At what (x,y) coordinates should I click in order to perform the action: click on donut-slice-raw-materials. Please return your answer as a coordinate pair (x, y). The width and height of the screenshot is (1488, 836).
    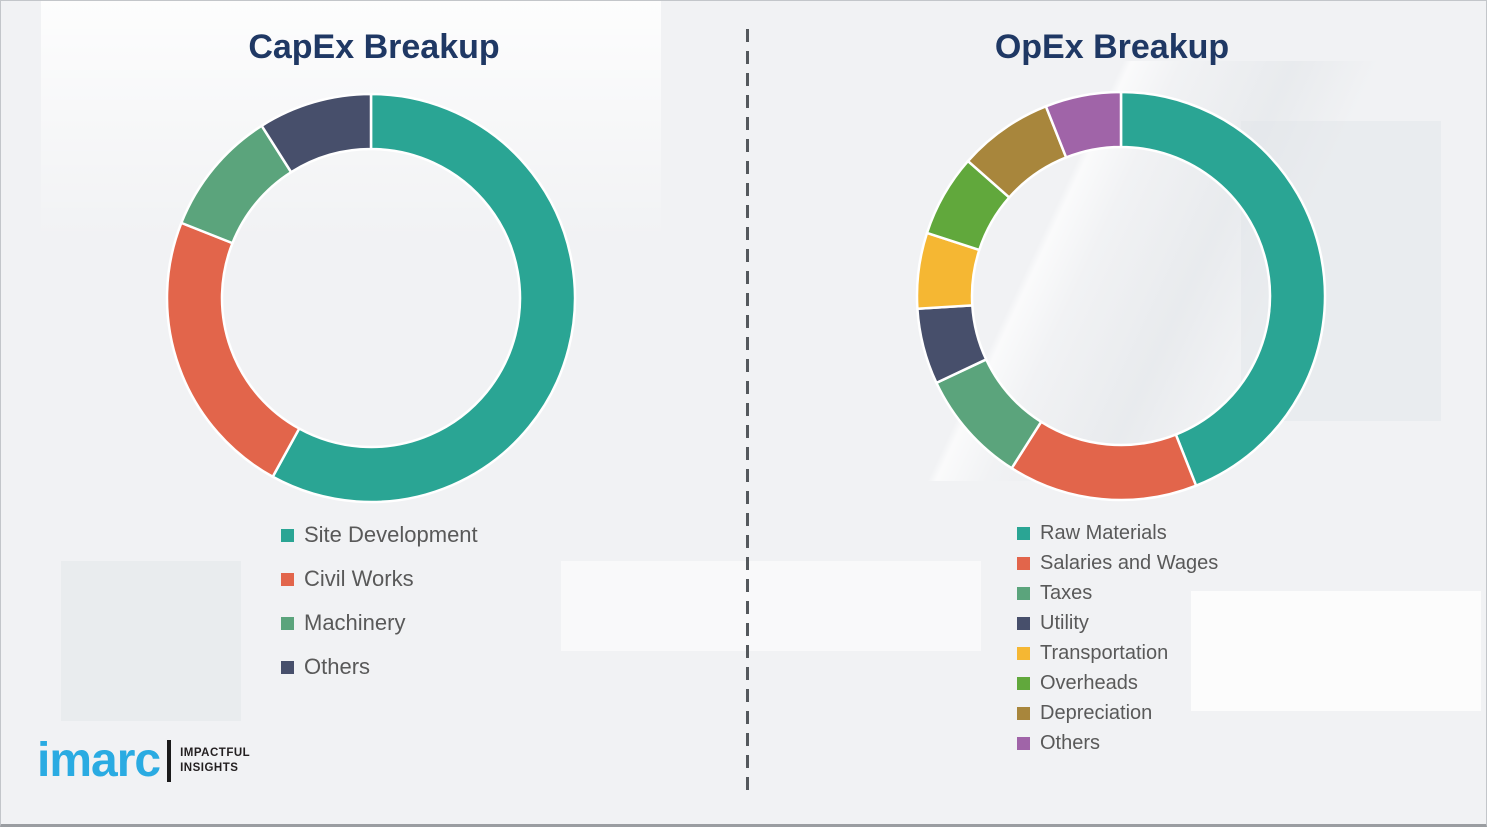
    Looking at the image, I should click on (1223, 288).